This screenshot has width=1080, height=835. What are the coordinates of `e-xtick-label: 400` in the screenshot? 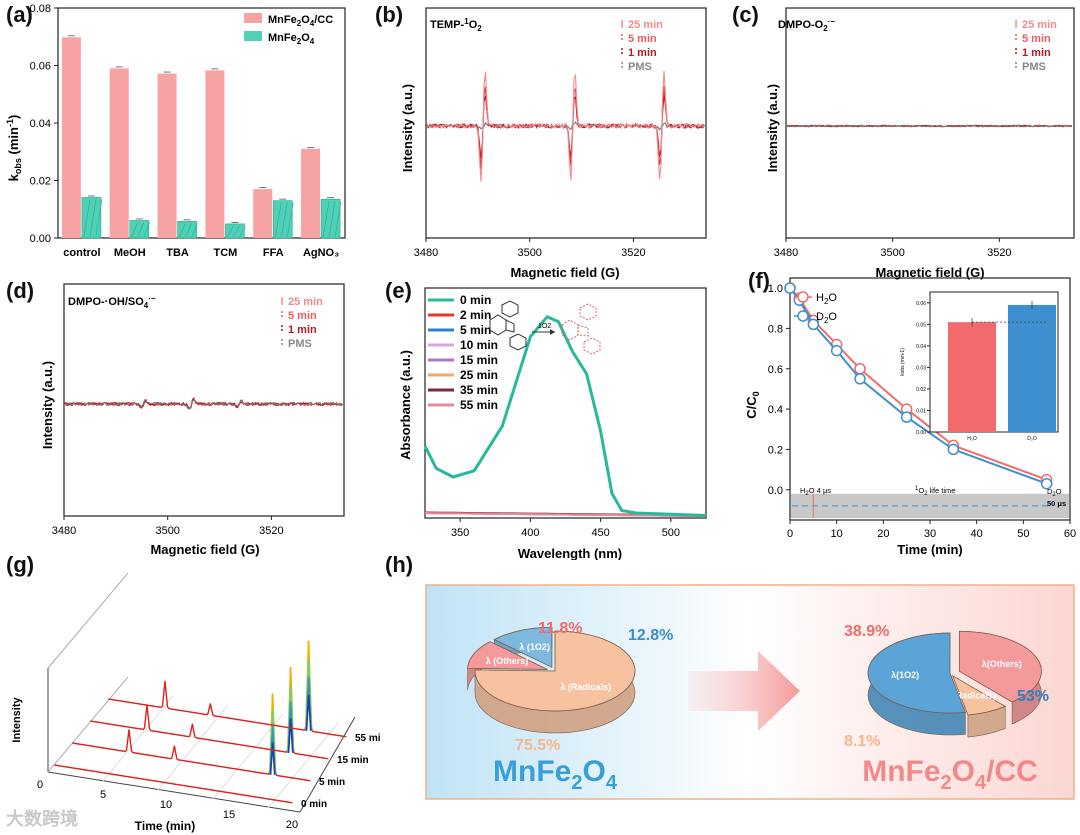 It's located at (530, 533).